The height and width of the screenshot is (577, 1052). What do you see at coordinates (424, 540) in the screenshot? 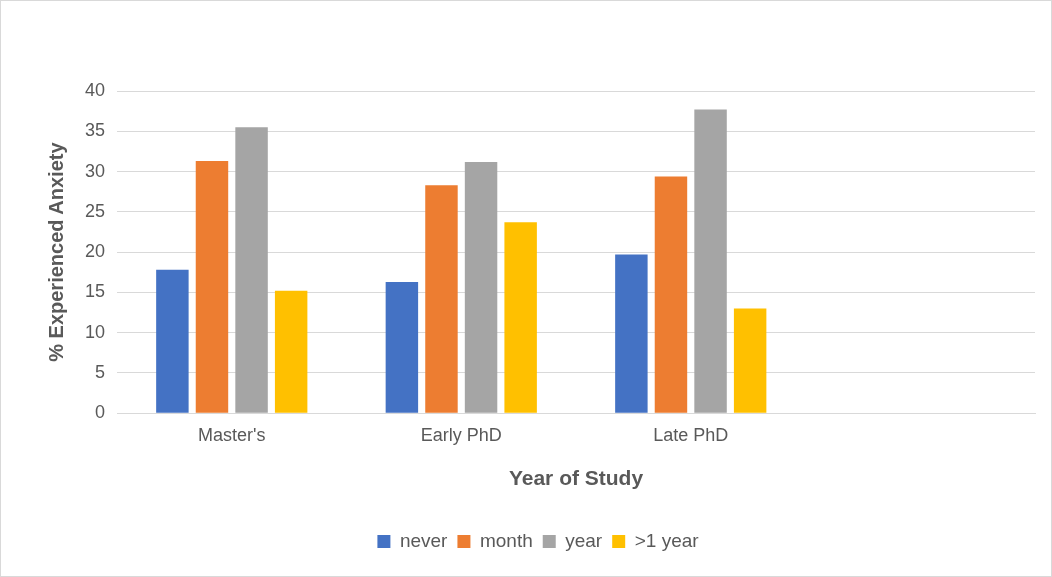
I see `legend-label: never` at bounding box center [424, 540].